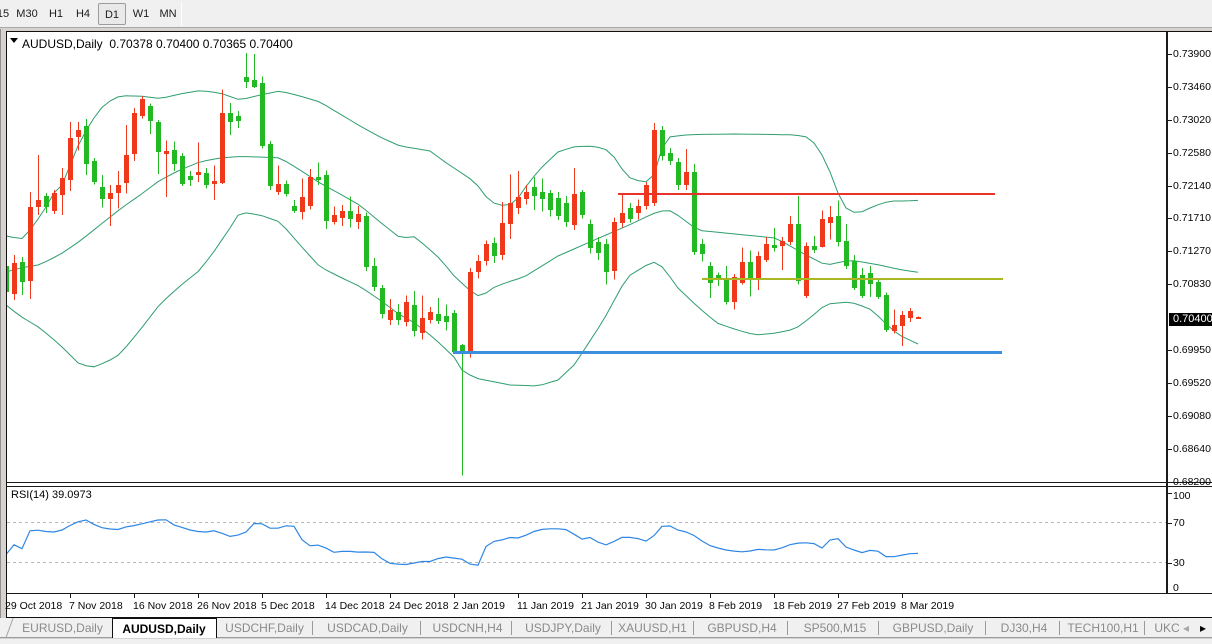 This screenshot has height=644, width=1212. What do you see at coordinates (563, 628) in the screenshot?
I see `tab-usdjpy-daily: USDJPY,Daily` at bounding box center [563, 628].